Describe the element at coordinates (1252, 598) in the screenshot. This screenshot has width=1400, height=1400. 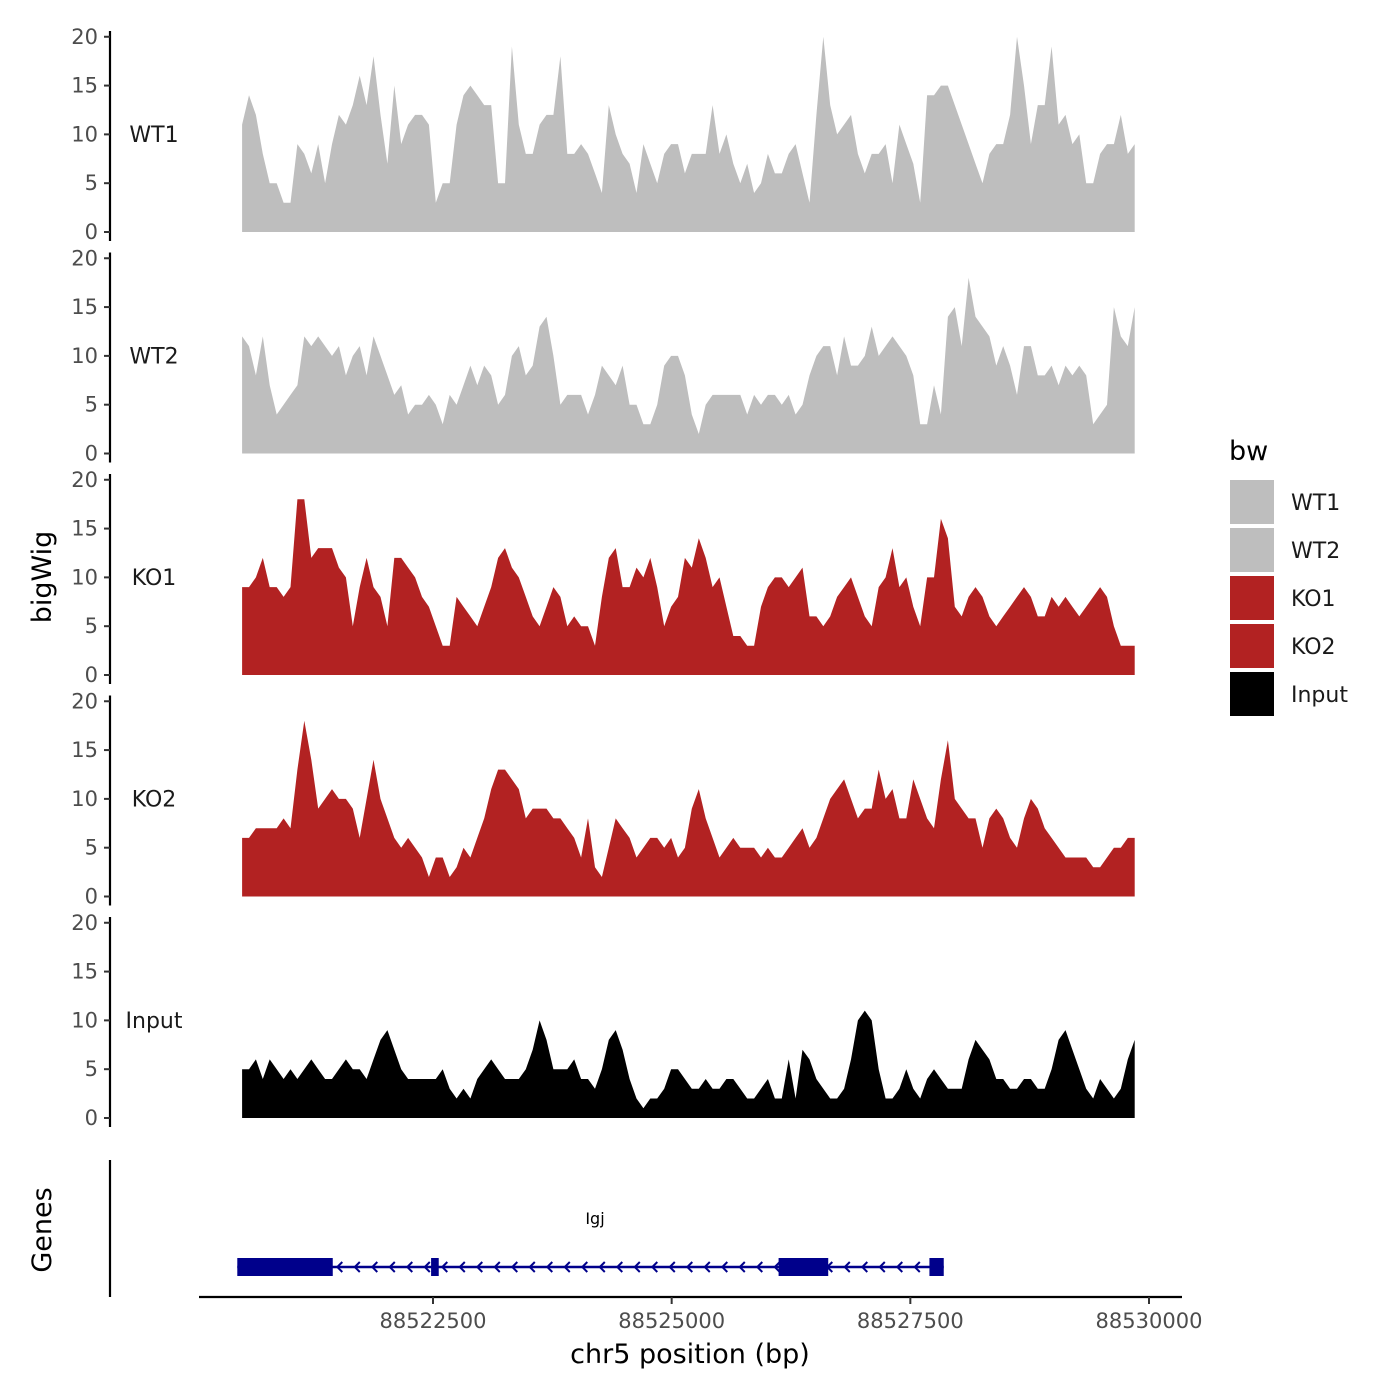
I see `legend-key-ko1` at that location.